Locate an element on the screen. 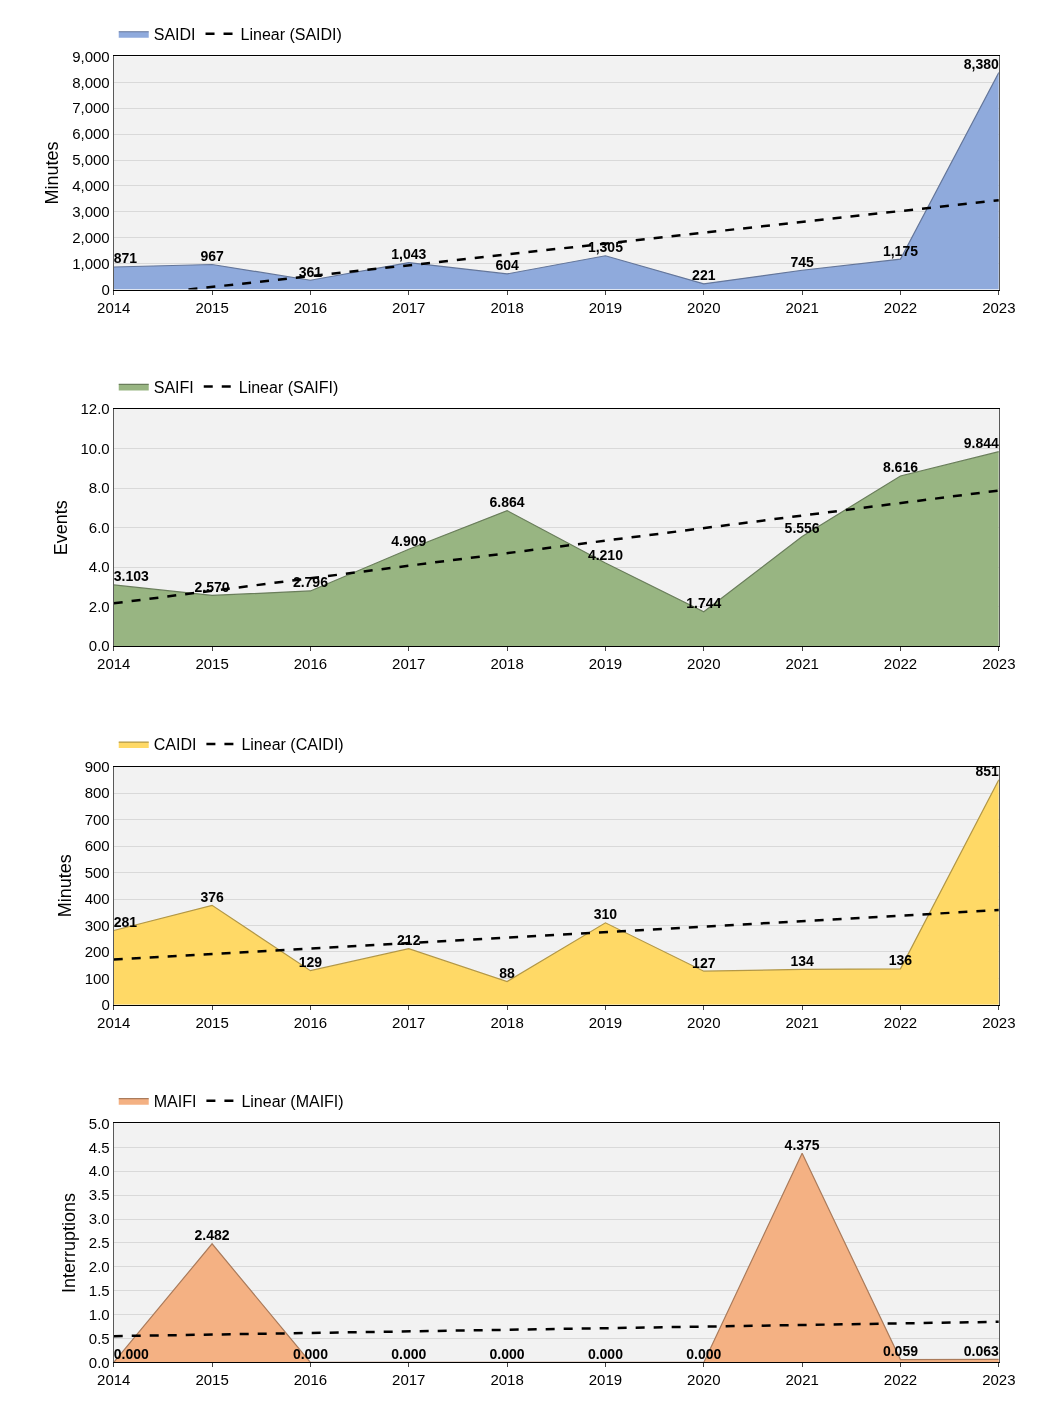 The image size is (1040, 1407). data-label: 9.844 is located at coordinates (981, 443).